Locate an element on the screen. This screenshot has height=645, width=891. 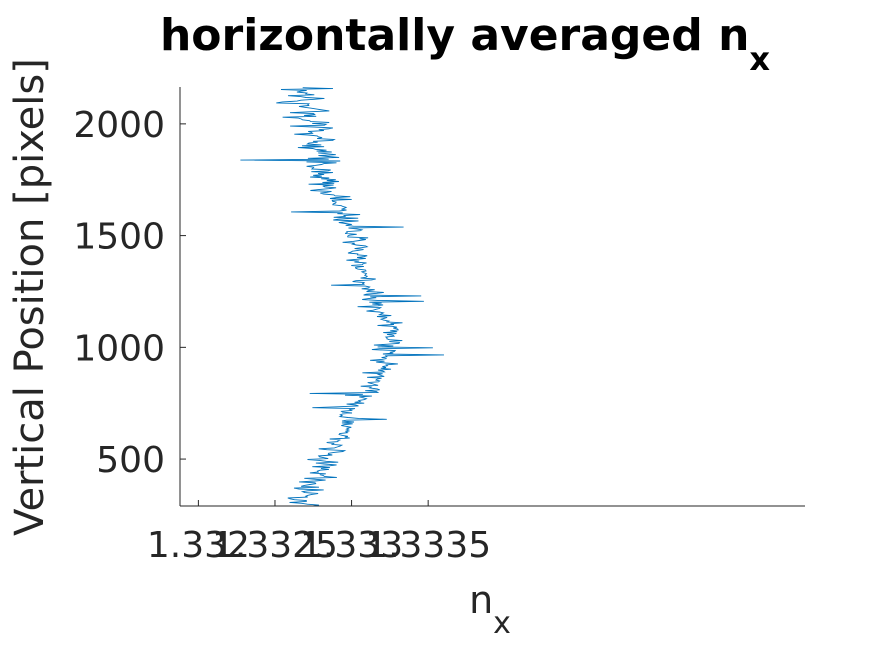
x-axis-label: nx is located at coordinates (490, 609).